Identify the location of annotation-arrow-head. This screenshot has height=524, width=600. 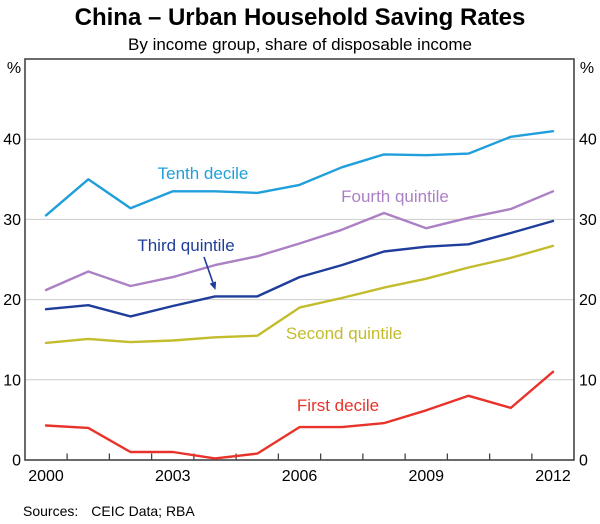
(213, 285).